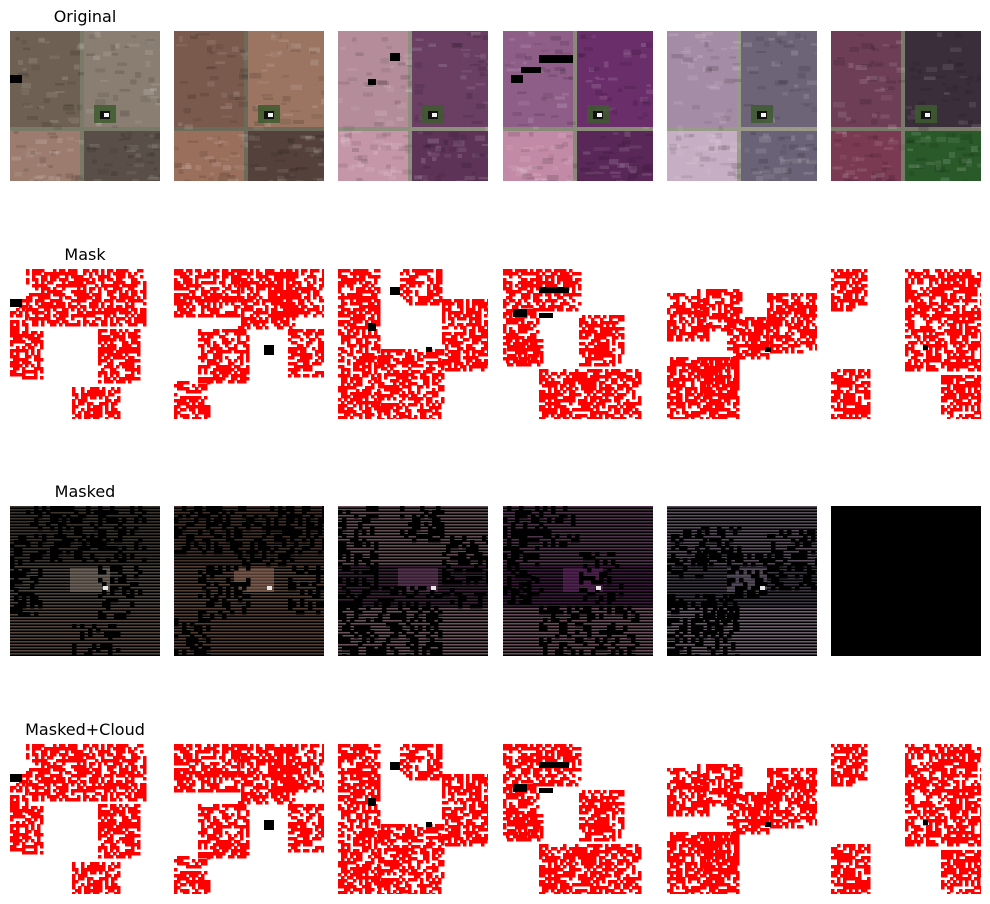 This screenshot has width=990, height=904. Describe the element at coordinates (85, 729) in the screenshot. I see `row-title-mask-cloud: Masked+Cloud` at that location.